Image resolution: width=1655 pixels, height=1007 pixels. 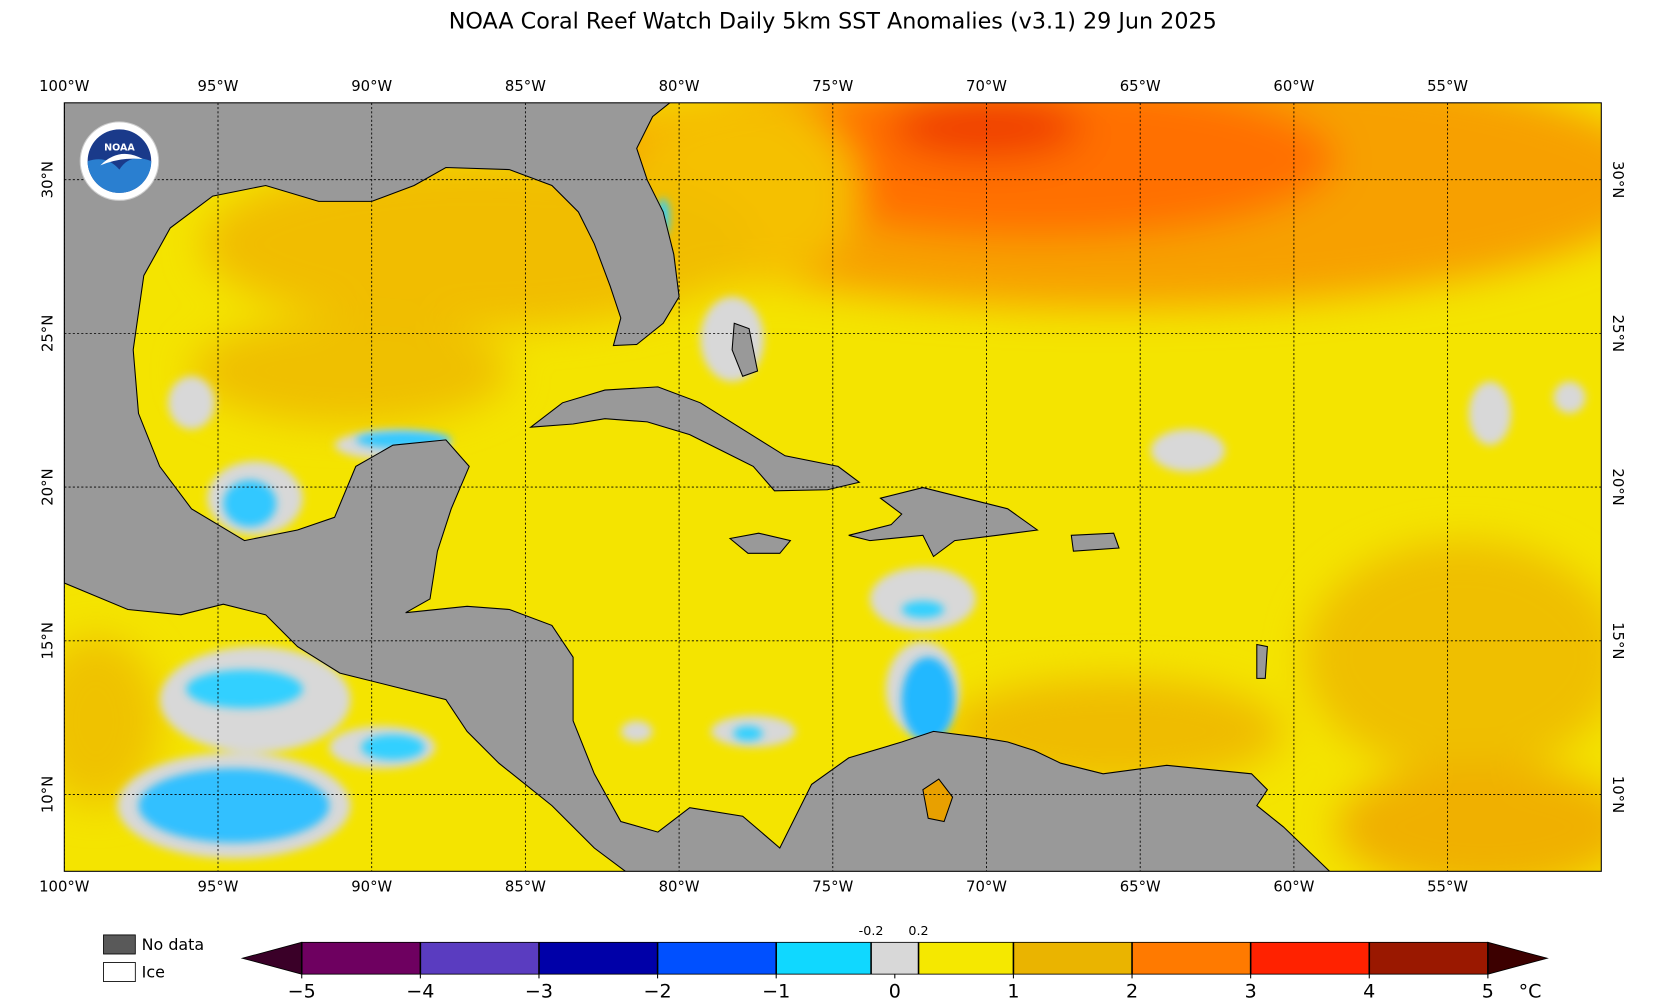 I want to click on lon-label-bottom: 70°W, so click(x=986, y=886).